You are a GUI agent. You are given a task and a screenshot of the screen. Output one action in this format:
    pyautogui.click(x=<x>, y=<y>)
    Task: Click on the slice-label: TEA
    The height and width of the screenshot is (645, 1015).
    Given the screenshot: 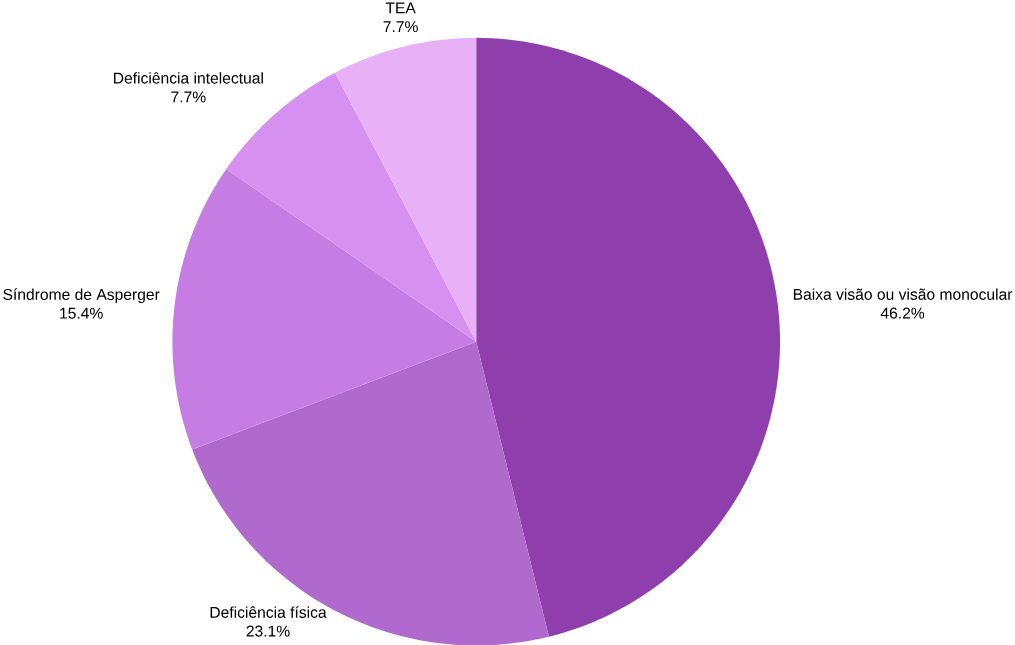 What is the action you would take?
    pyautogui.click(x=400, y=8)
    